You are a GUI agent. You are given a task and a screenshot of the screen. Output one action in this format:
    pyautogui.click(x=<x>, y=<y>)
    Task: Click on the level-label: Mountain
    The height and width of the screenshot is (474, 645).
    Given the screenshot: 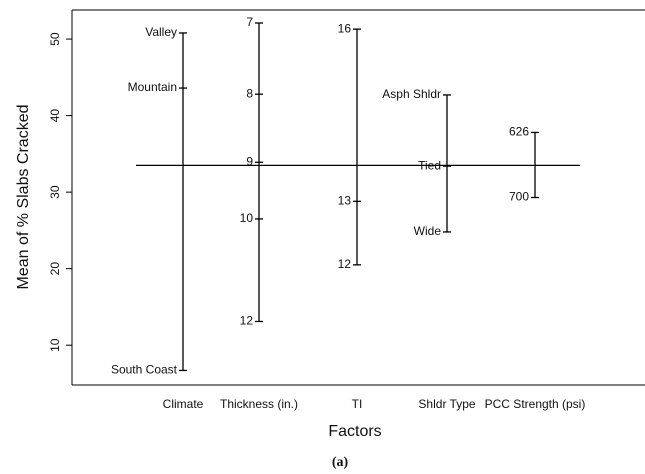 What is the action you would take?
    pyautogui.click(x=152, y=87)
    